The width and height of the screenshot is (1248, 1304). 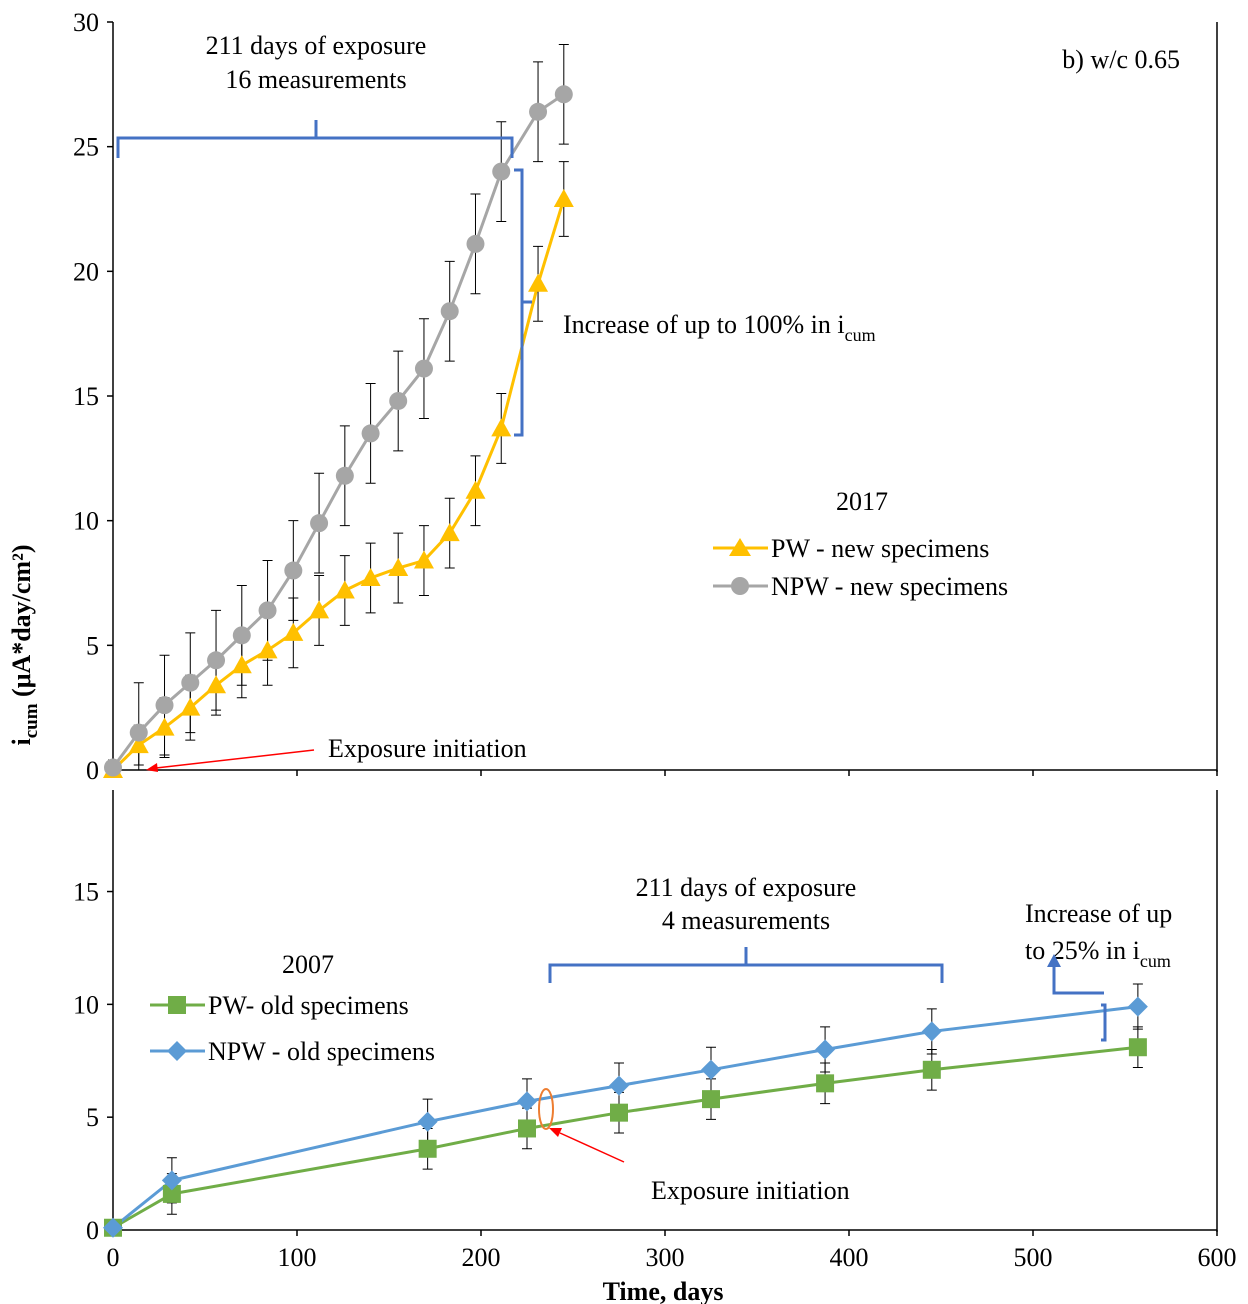 What do you see at coordinates (481, 1257) in the screenshot?
I see `x-tick-label: 200` at bounding box center [481, 1257].